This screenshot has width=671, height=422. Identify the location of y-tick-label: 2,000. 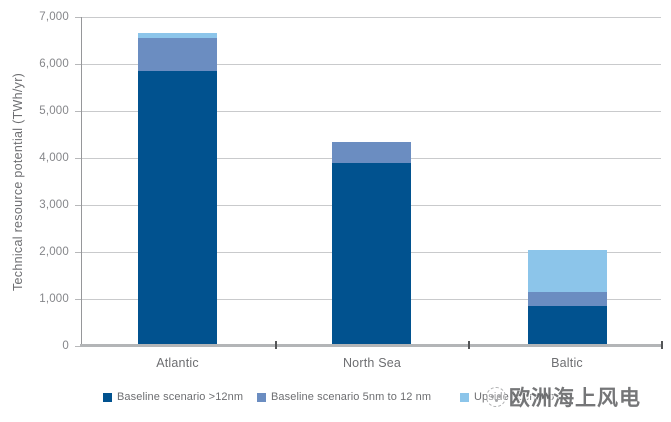
(54, 252).